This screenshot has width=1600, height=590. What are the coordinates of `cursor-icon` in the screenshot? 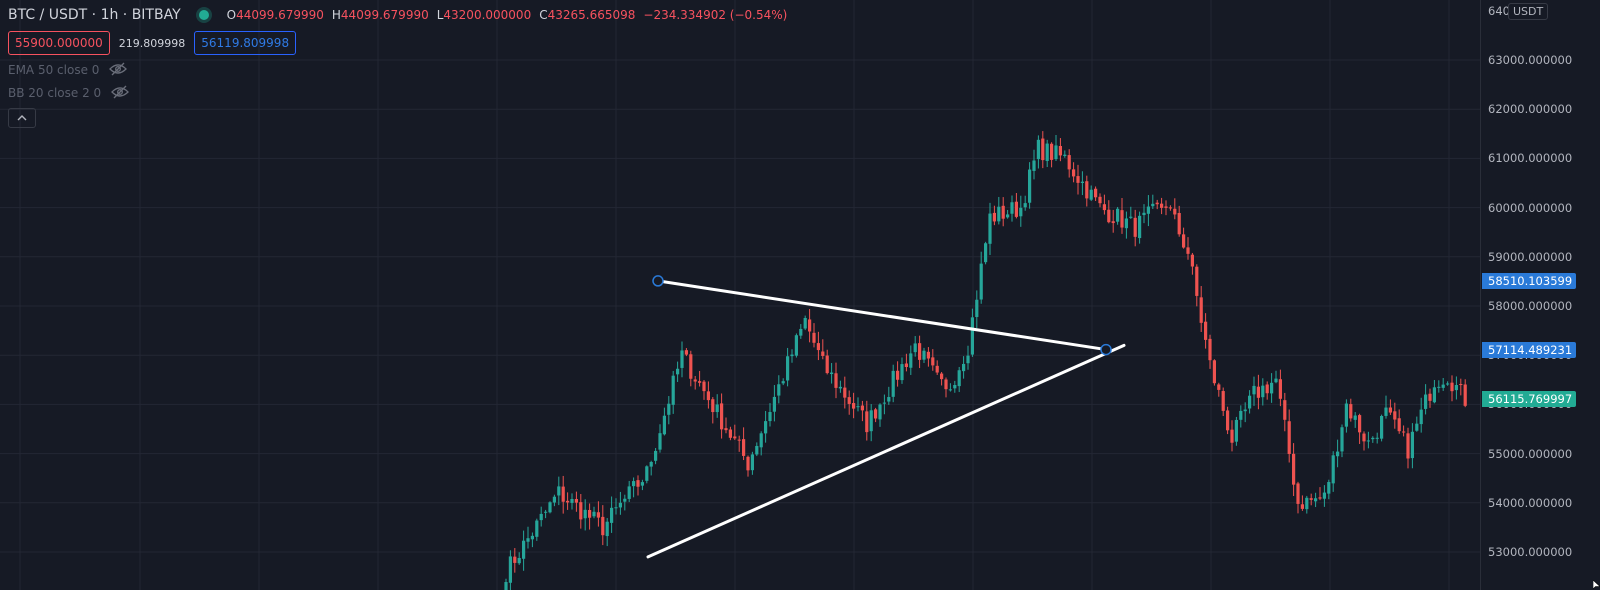 It's located at (1596, 585).